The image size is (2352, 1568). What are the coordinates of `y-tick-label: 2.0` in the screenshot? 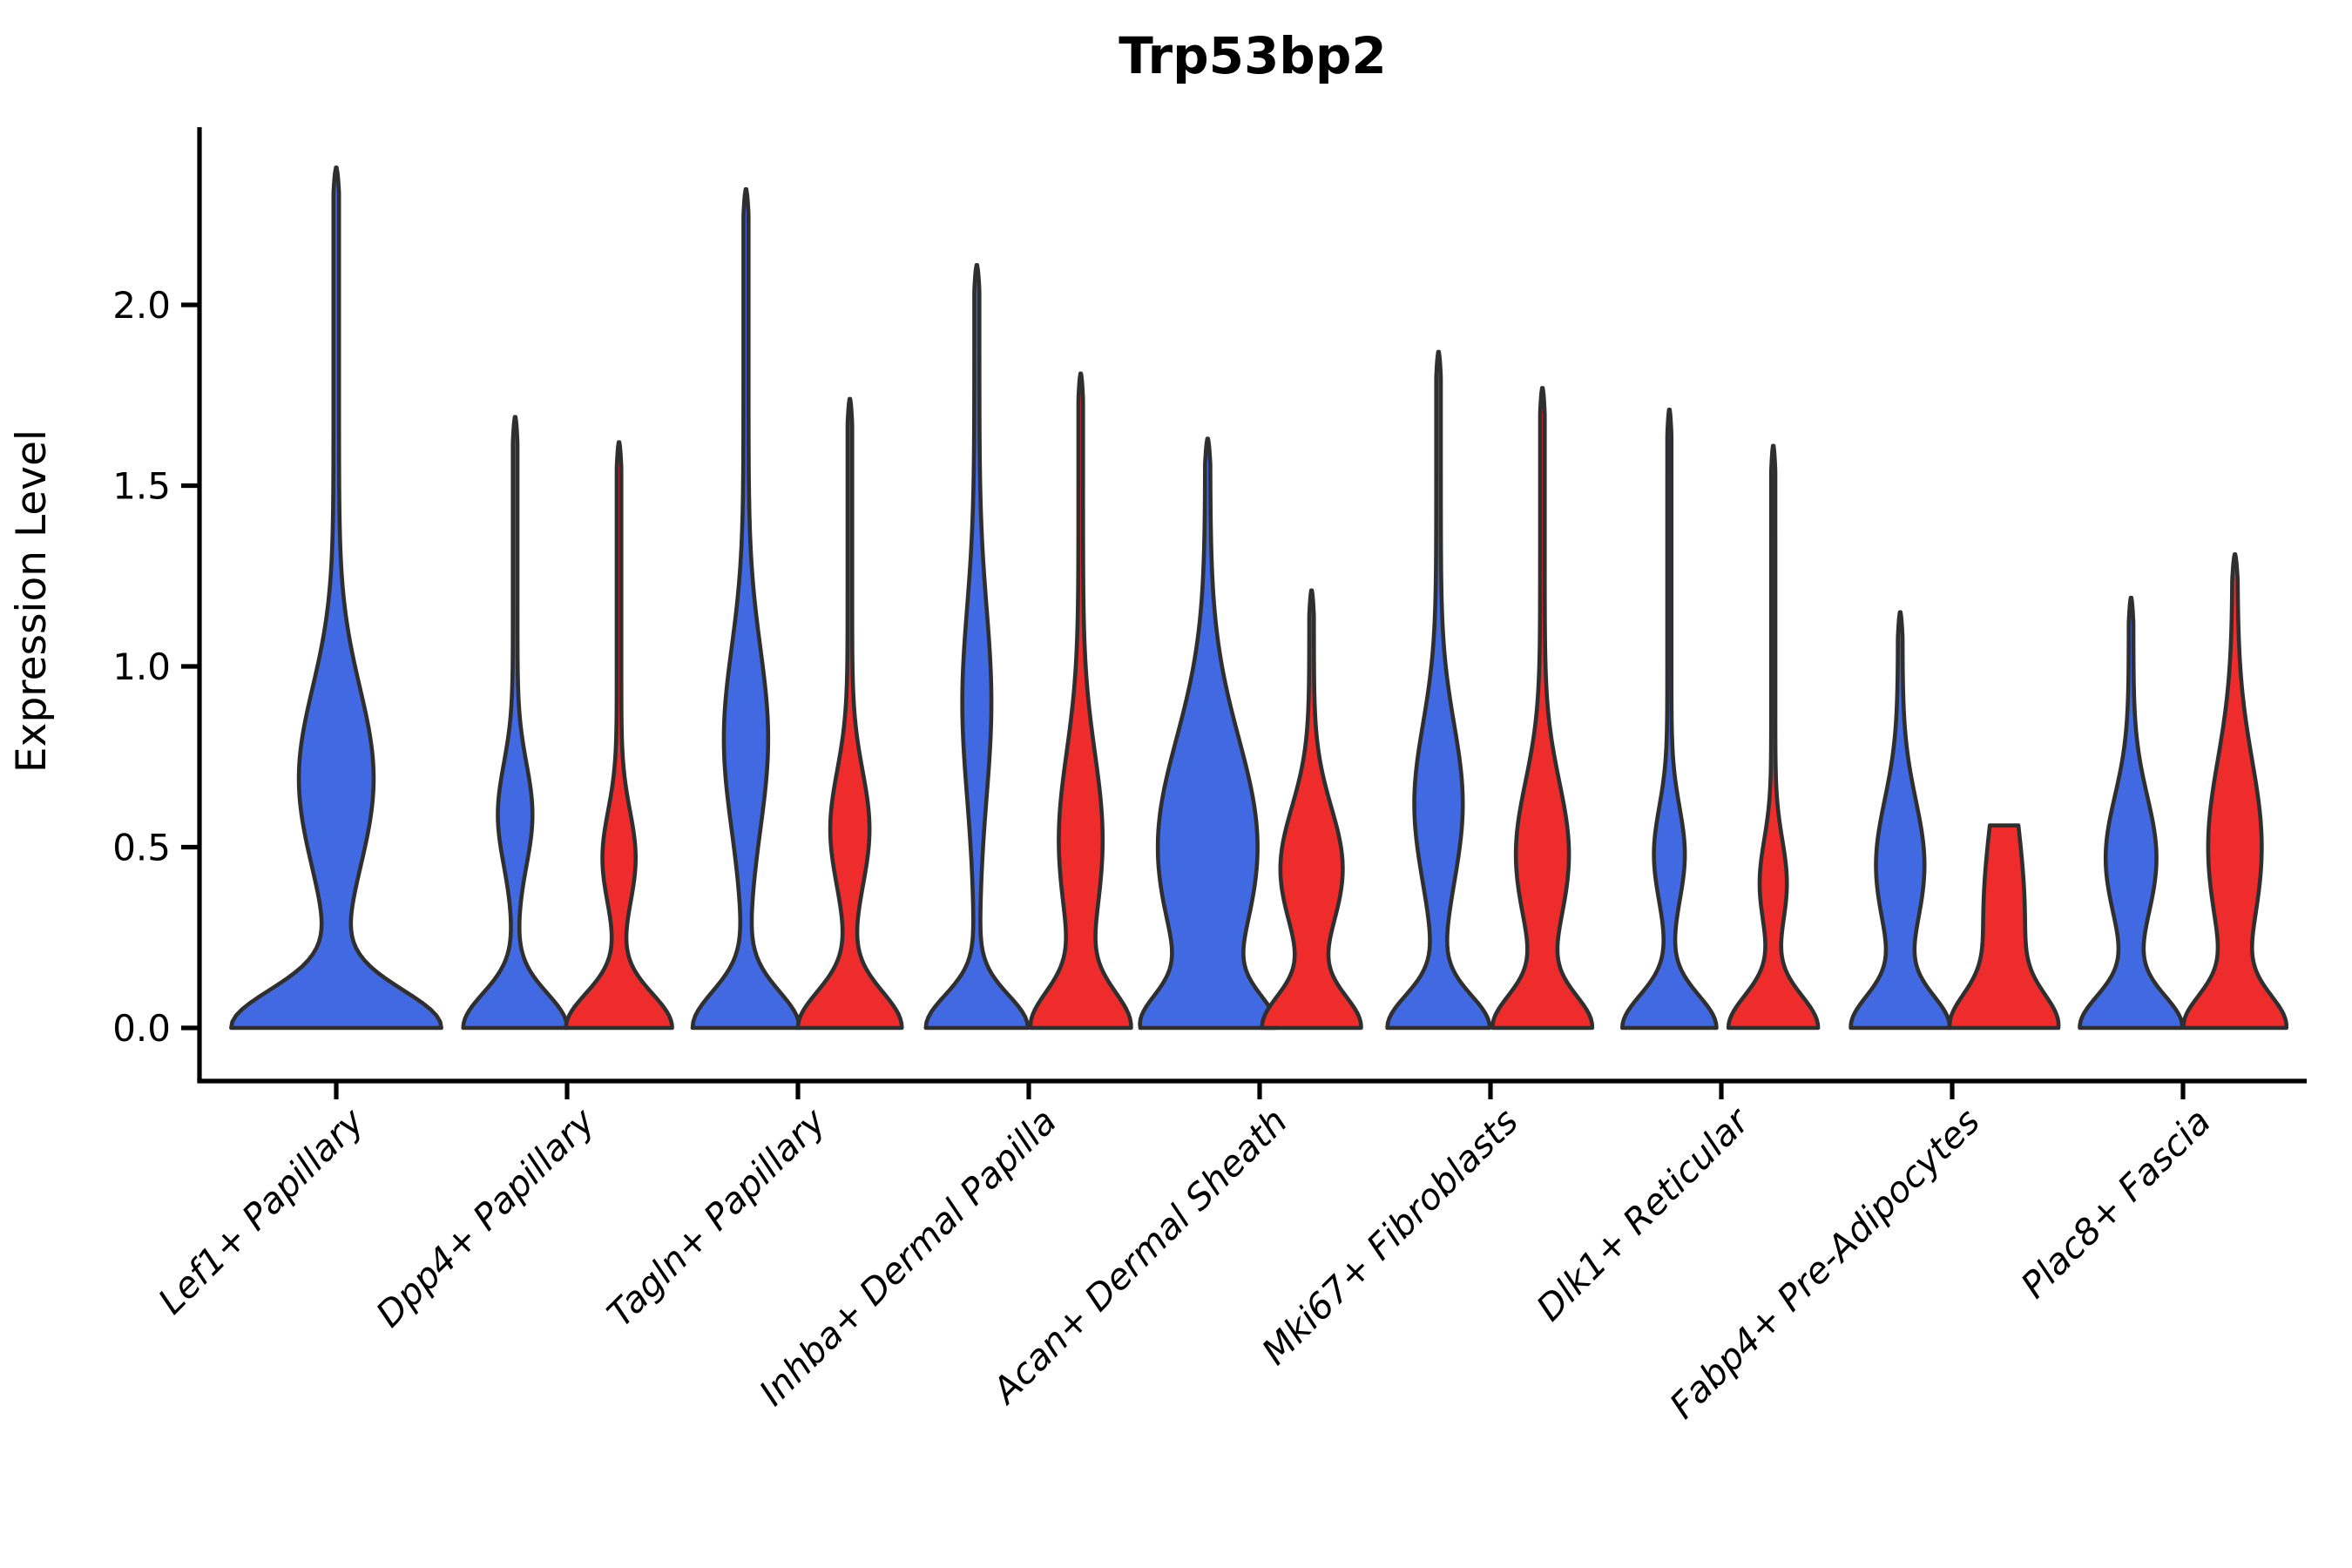 It's located at (141, 305).